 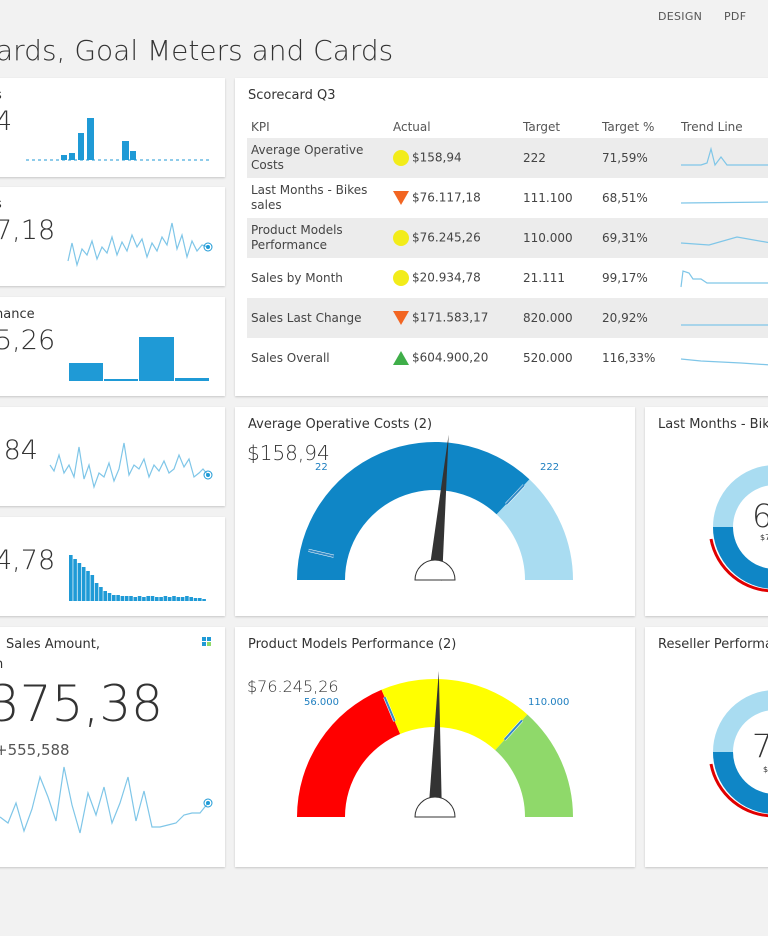 What do you see at coordinates (712, 127) in the screenshot?
I see `col-header-trend: Trend Line` at bounding box center [712, 127].